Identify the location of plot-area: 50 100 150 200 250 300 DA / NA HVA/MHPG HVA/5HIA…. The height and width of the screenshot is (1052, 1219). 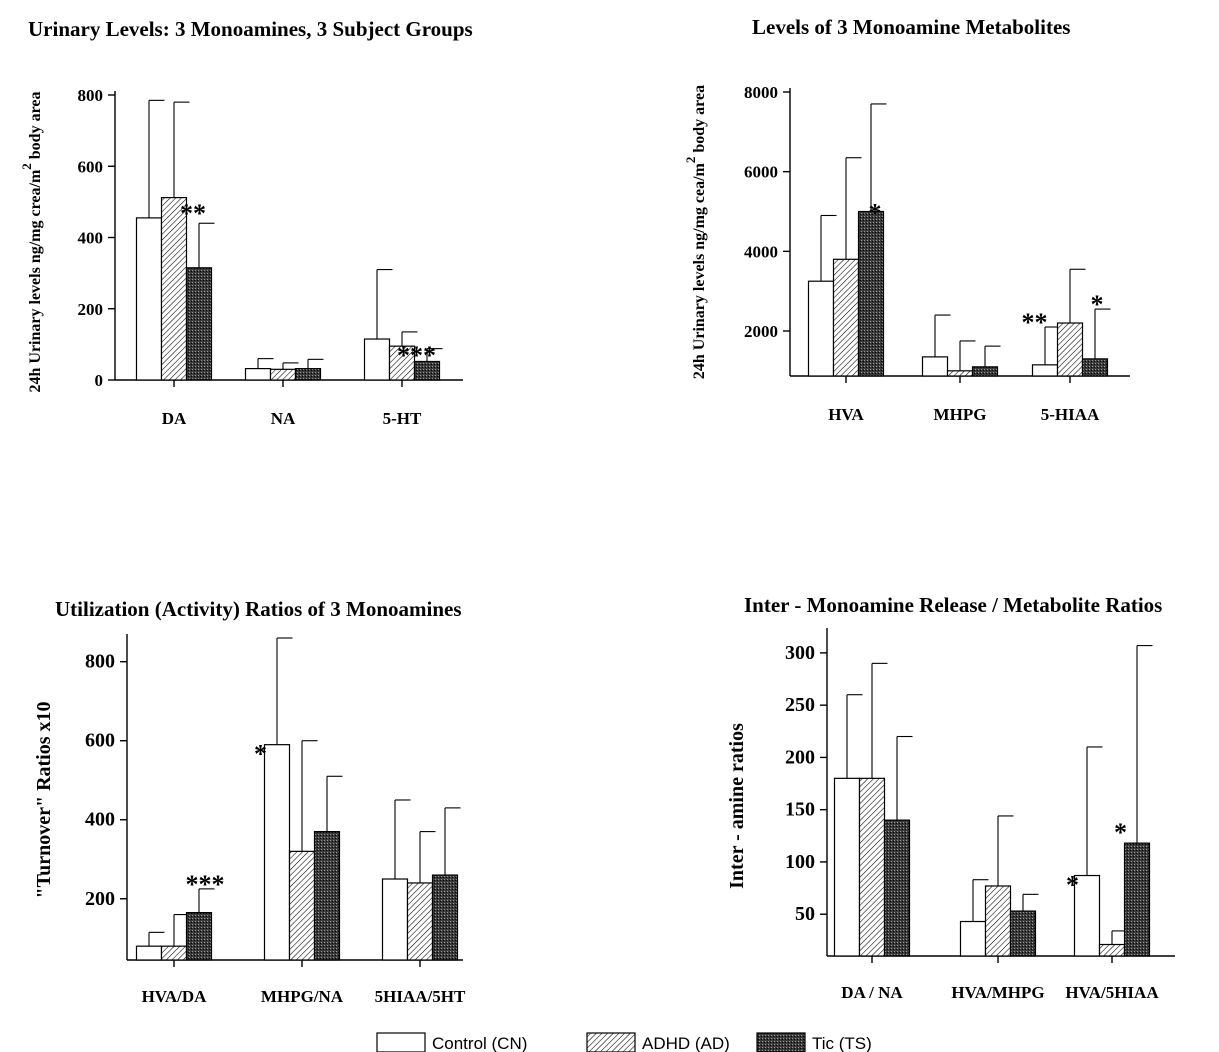
(980, 815).